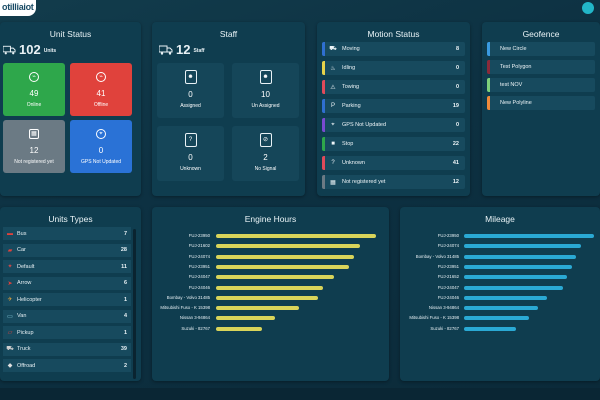 This screenshot has height=400, width=600. Describe the element at coordinates (393, 68) in the screenshot. I see `motion-row-idling: ♨ Idling 0` at that location.